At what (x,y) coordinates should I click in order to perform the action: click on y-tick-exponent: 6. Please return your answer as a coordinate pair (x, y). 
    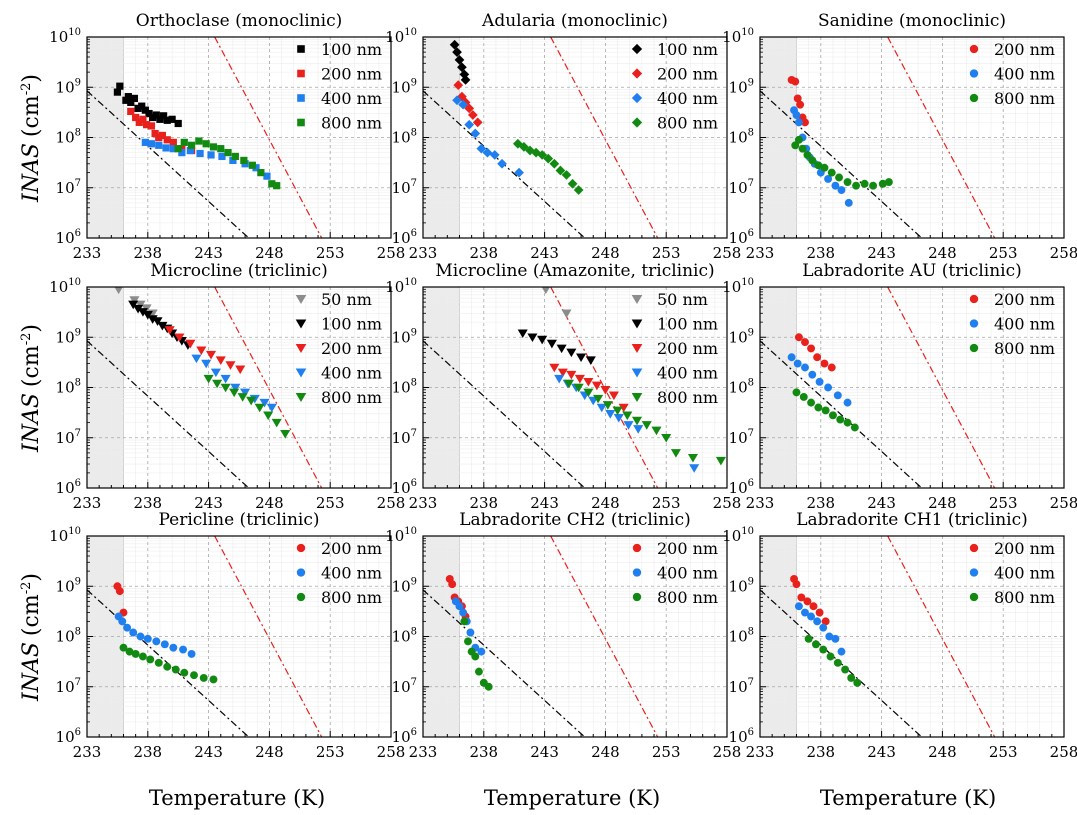
    Looking at the image, I should click on (78, 732).